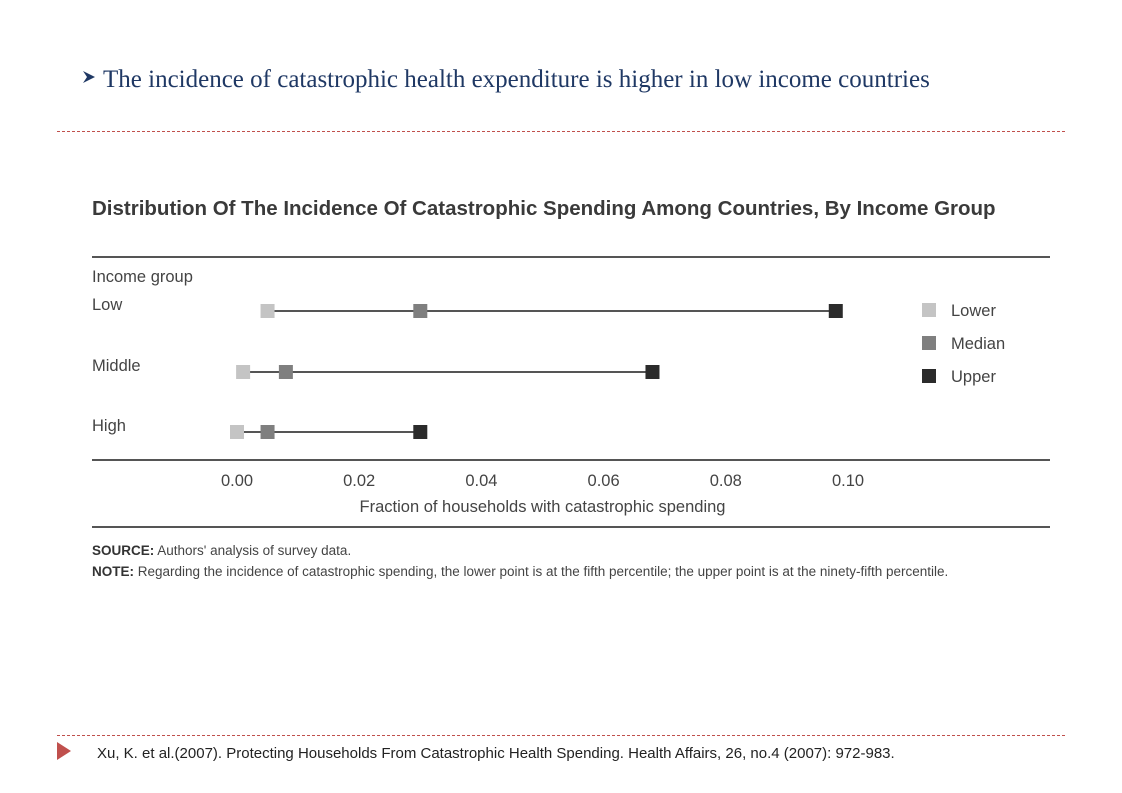  What do you see at coordinates (973, 377) in the screenshot?
I see `legend-label-upper: Upper` at bounding box center [973, 377].